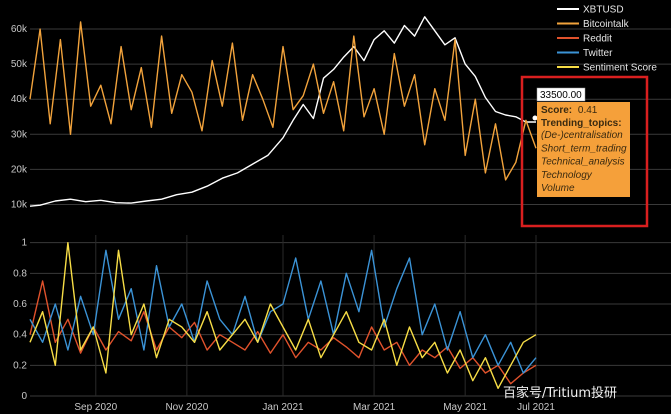 The image size is (671, 414). I want to click on hover-value-label: 33500.00, so click(561, 94).